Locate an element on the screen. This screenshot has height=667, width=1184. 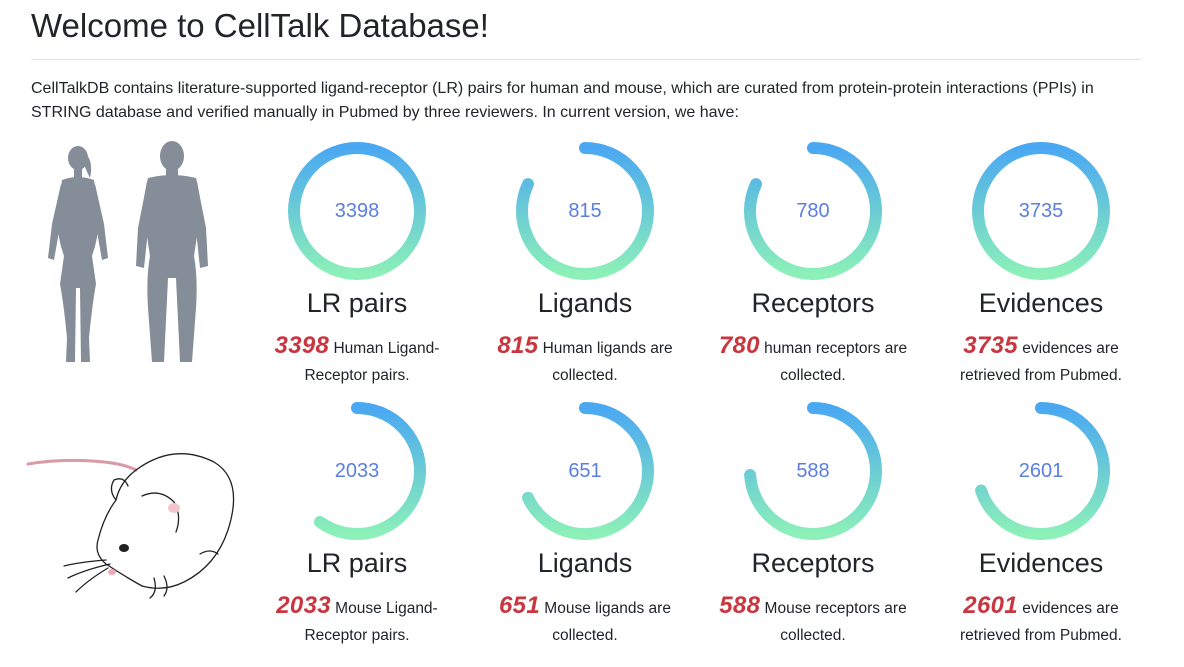
mouse-ligands-ring-value: 651 is located at coordinates (585, 471).